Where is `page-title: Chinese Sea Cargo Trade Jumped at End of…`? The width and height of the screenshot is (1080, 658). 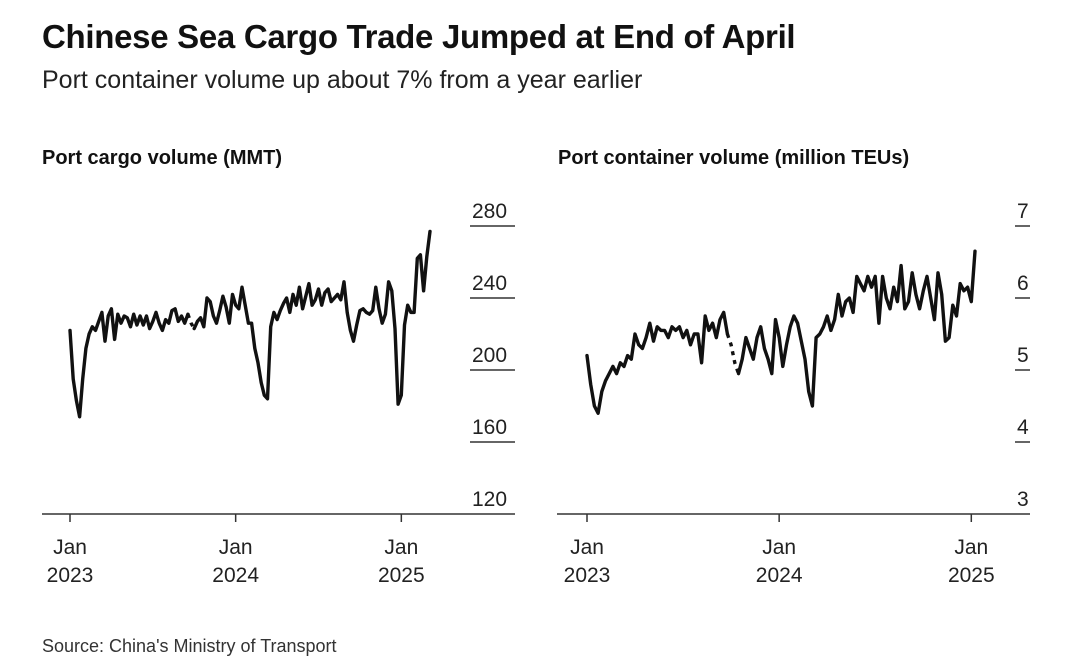 page-title: Chinese Sea Cargo Trade Jumped at End of… is located at coordinates (419, 36).